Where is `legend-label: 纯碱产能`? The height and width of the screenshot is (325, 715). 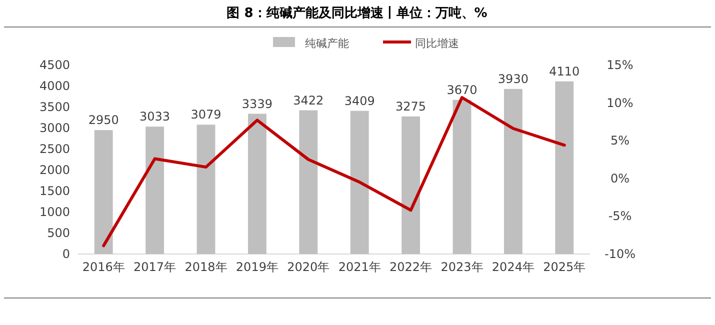
legend-label: 纯碱产能 is located at coordinates (327, 43).